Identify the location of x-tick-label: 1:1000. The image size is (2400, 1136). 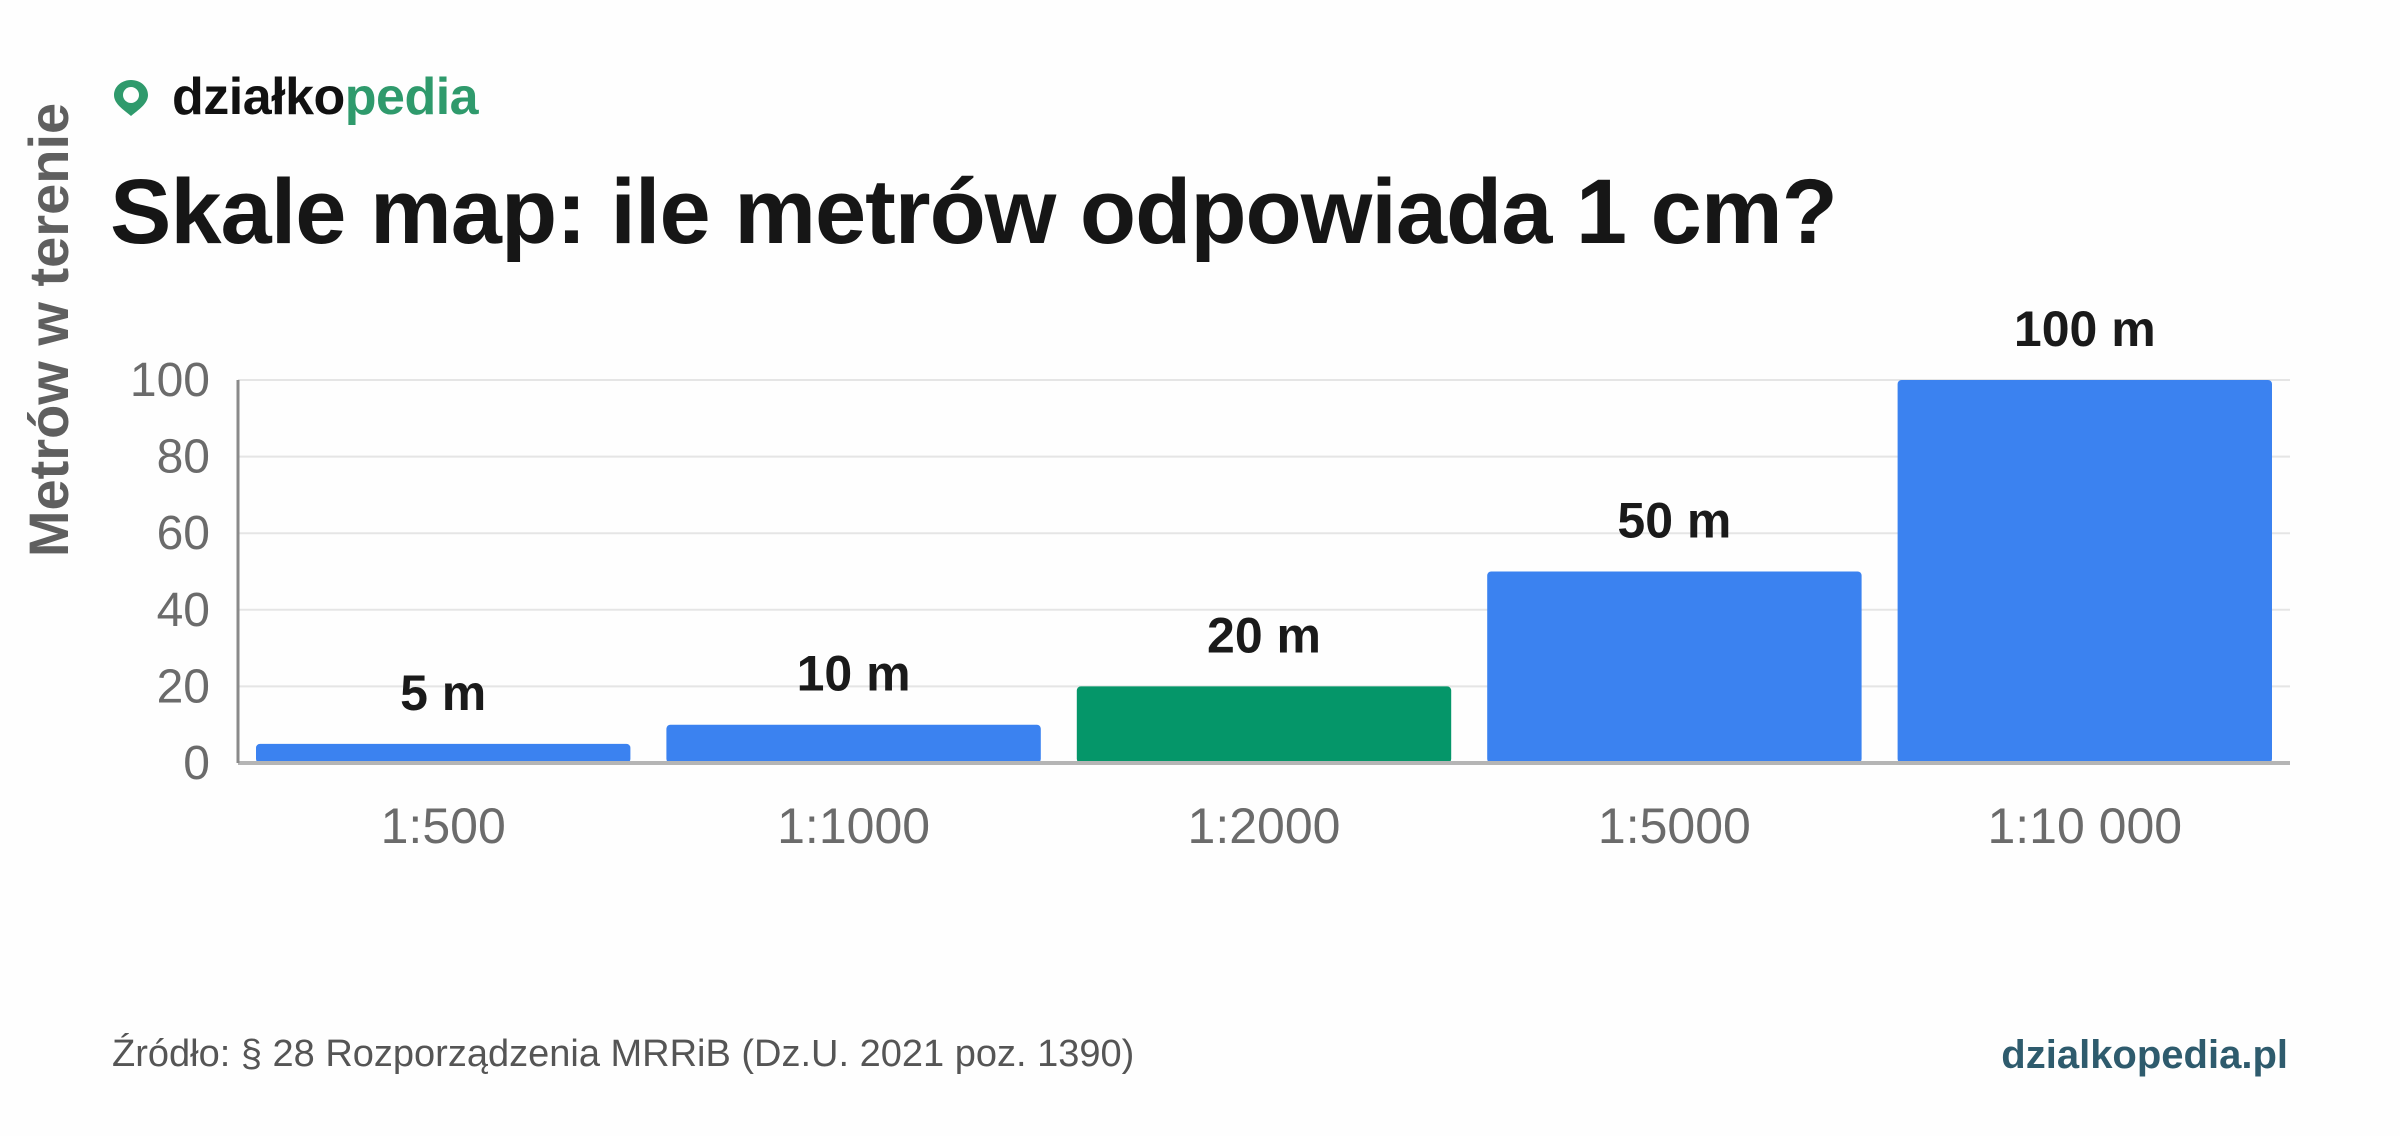
(853, 826).